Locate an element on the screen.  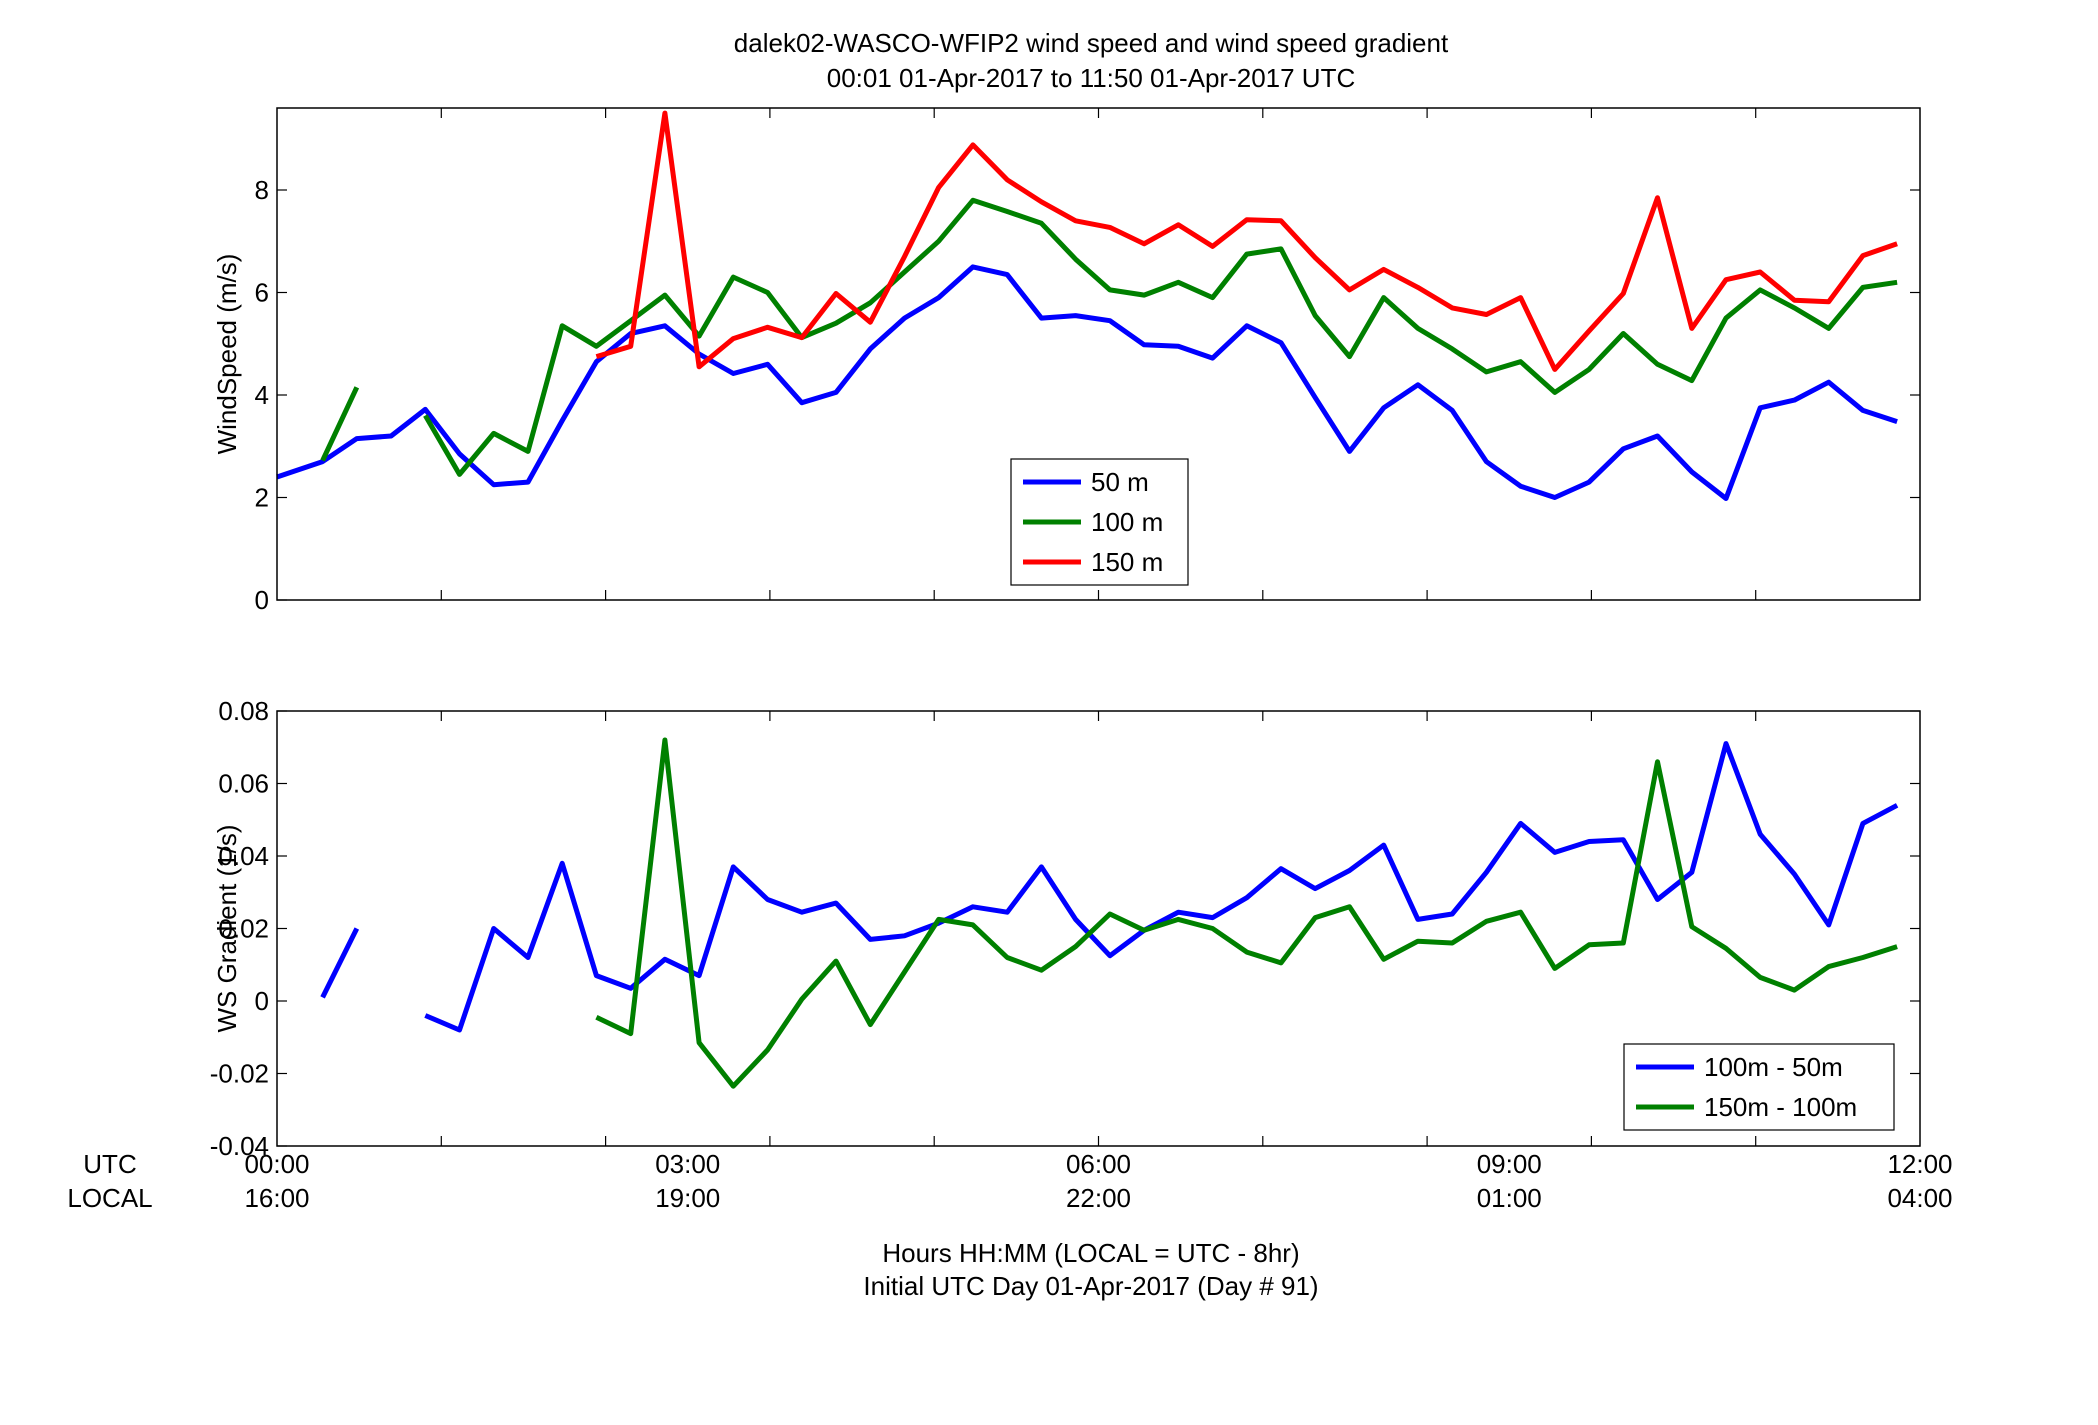
windspeed-legend: 50 m 100 m 150 m is located at coordinates (1099, 522).